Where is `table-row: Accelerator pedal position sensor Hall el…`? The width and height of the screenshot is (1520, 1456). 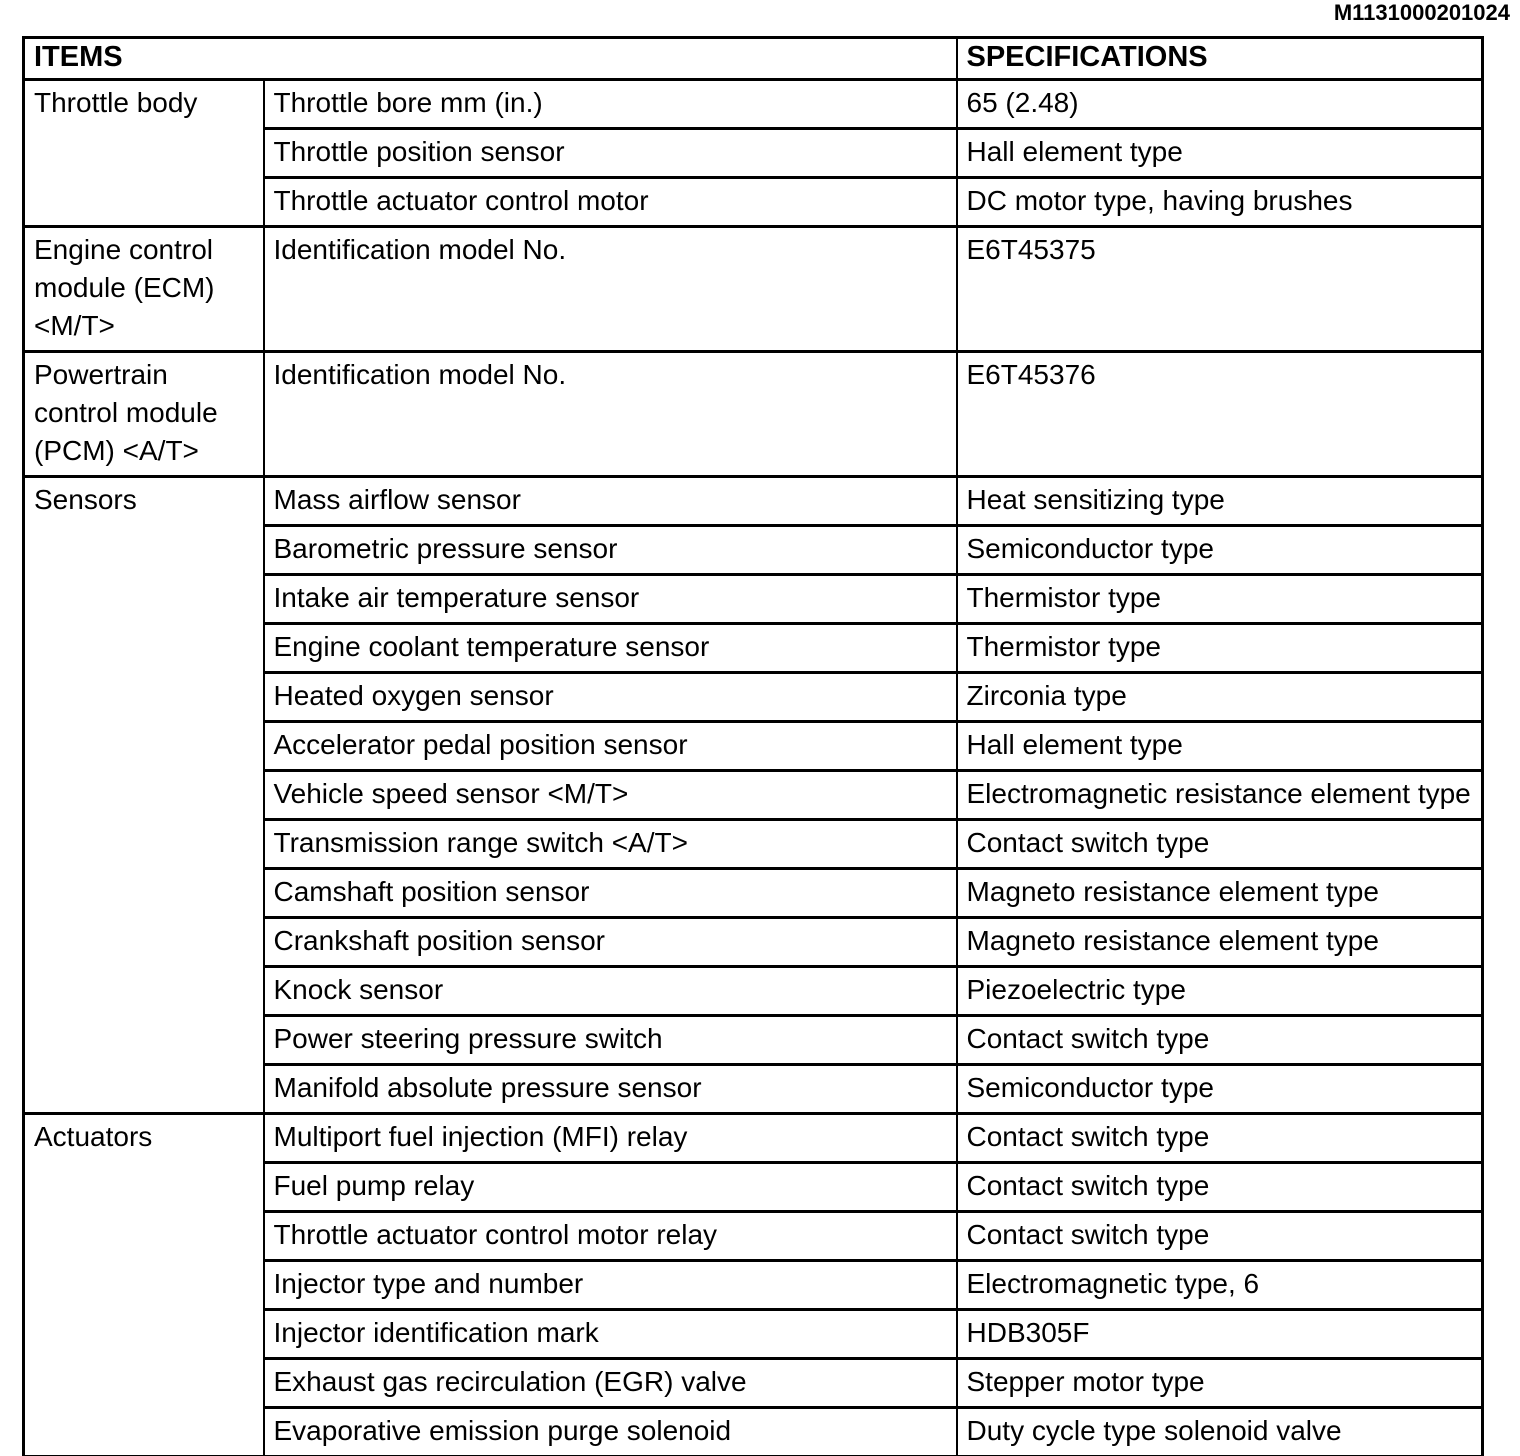 table-row: Accelerator pedal position sensor Hall el… is located at coordinates (754, 746).